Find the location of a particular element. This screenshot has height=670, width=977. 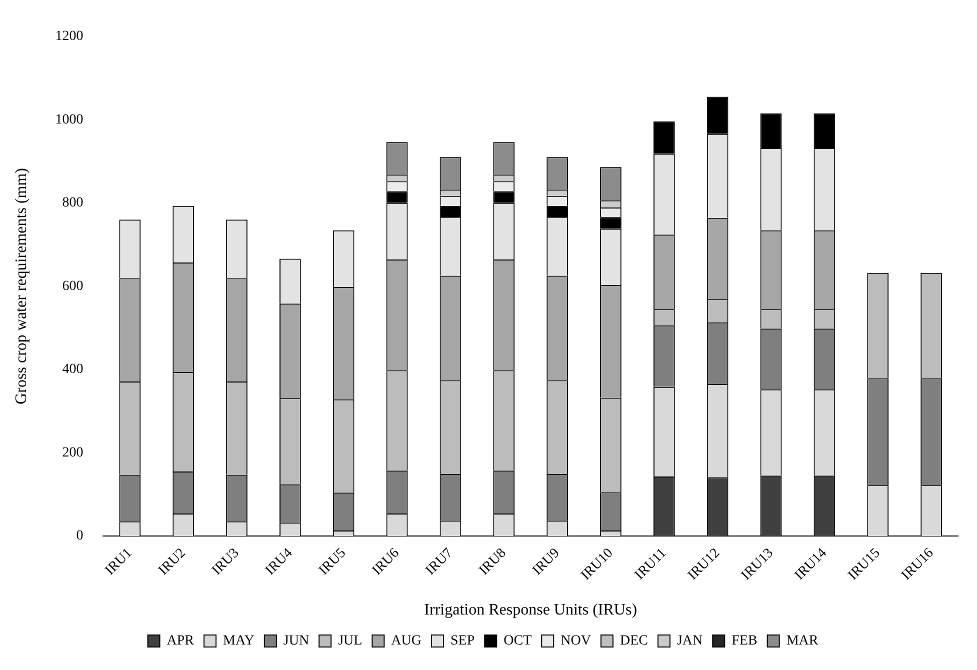

y-tick-label: 1000 is located at coordinates (69, 120).